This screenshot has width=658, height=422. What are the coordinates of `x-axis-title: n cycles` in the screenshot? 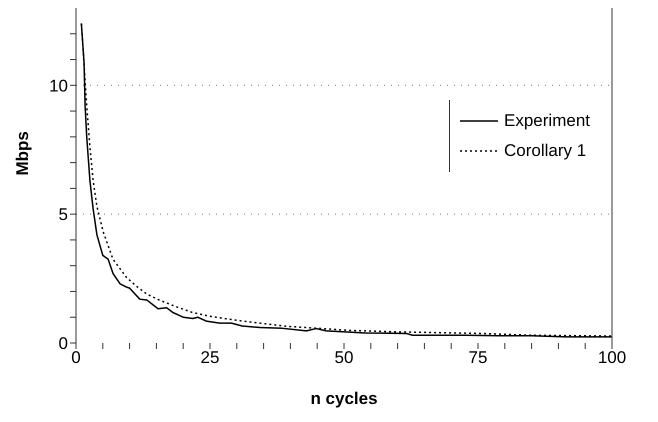 It's located at (344, 398).